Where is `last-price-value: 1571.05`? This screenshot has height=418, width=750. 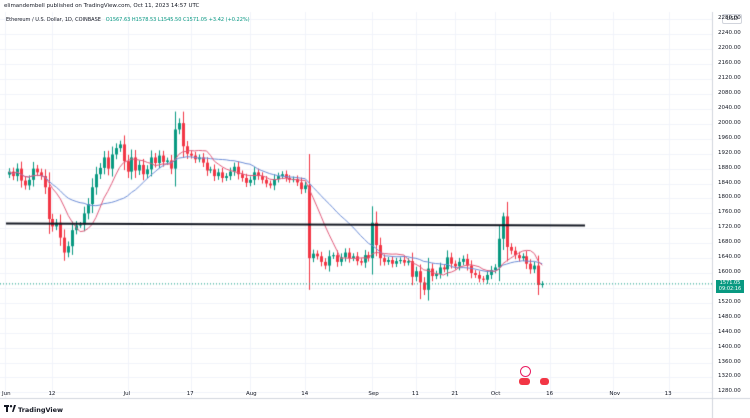
last-price-value: 1571.05 is located at coordinates (730, 282).